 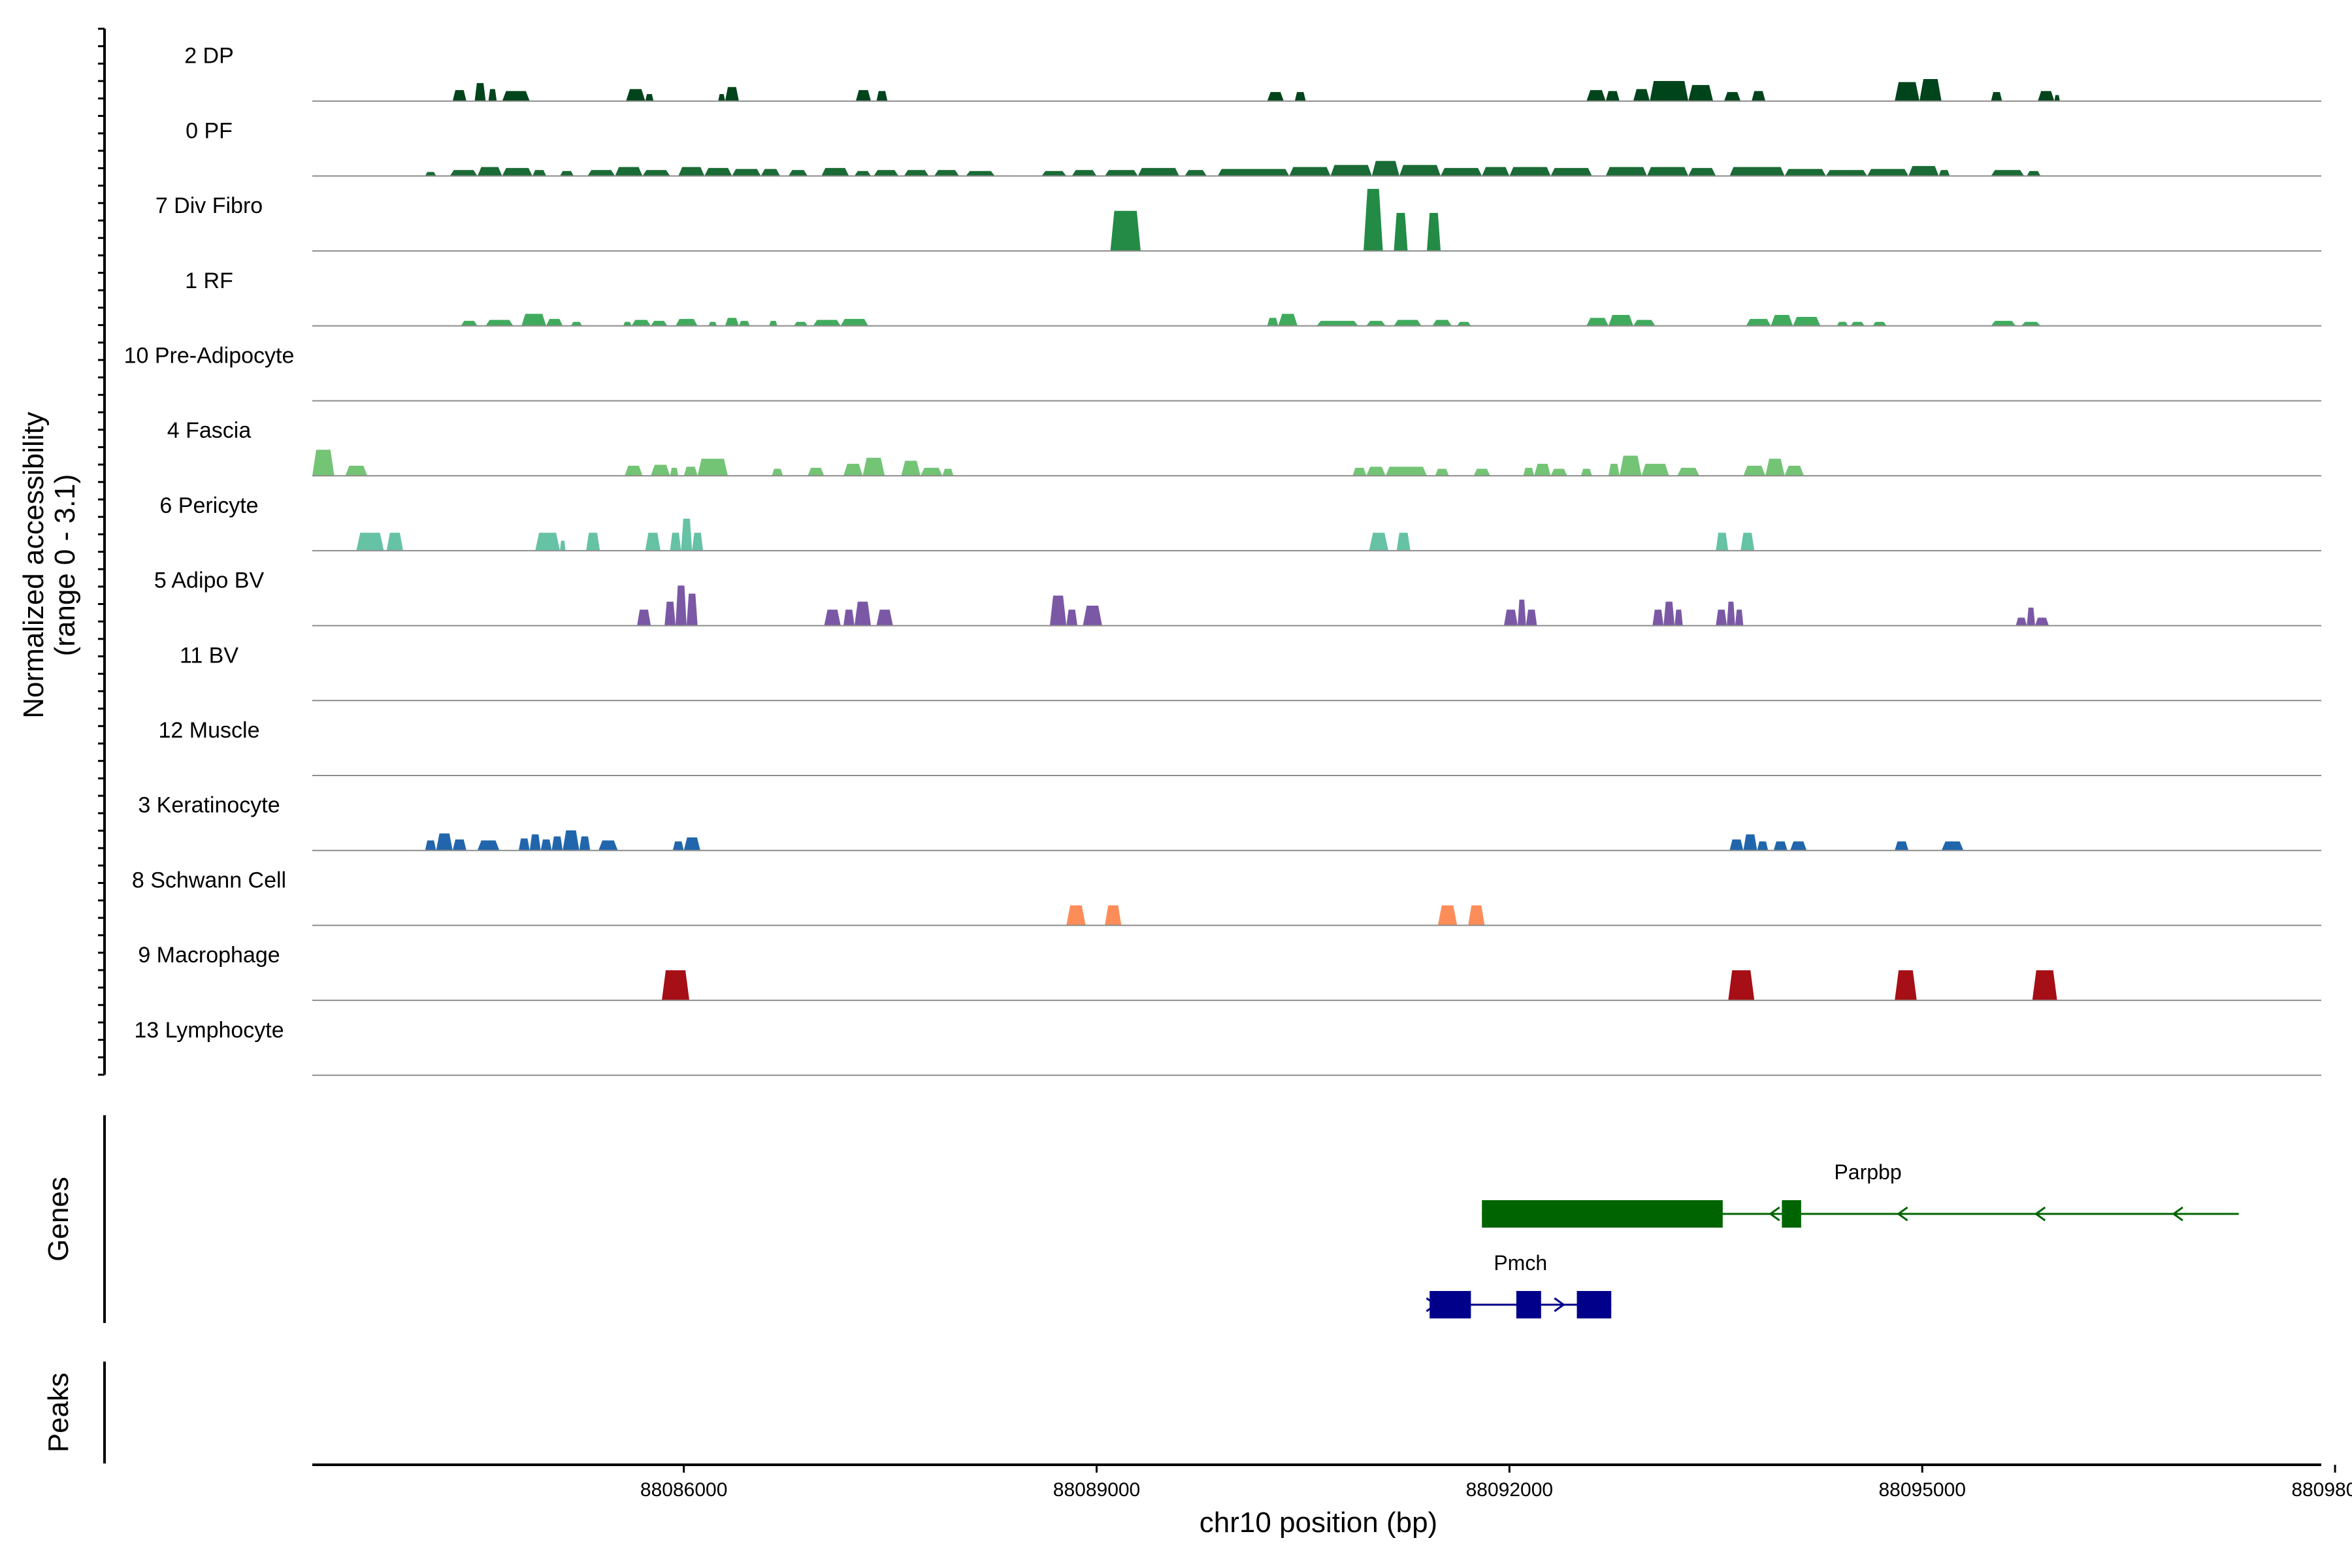 What do you see at coordinates (683, 1490) in the screenshot?
I see `x-tick-label: 88086000` at bounding box center [683, 1490].